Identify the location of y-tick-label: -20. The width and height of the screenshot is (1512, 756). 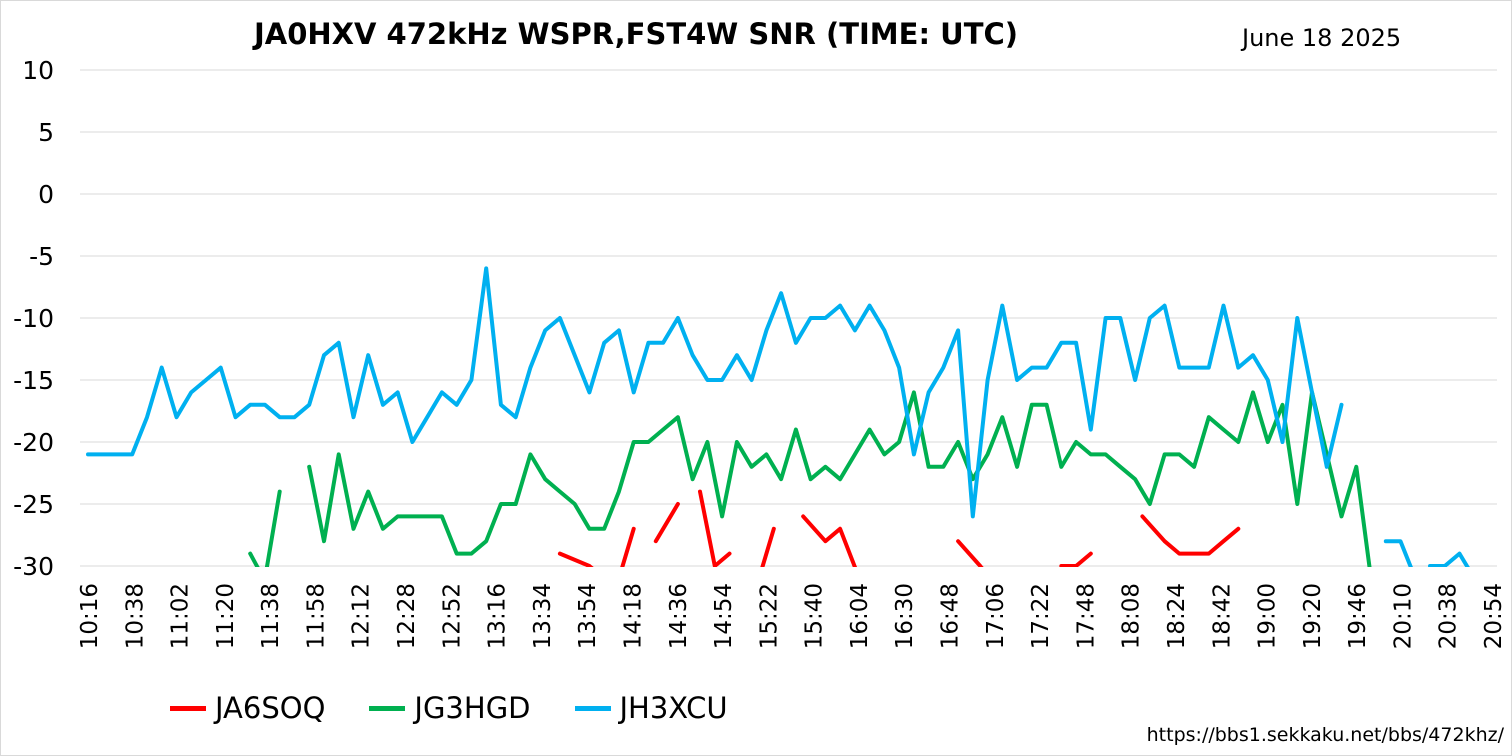
(33, 442).